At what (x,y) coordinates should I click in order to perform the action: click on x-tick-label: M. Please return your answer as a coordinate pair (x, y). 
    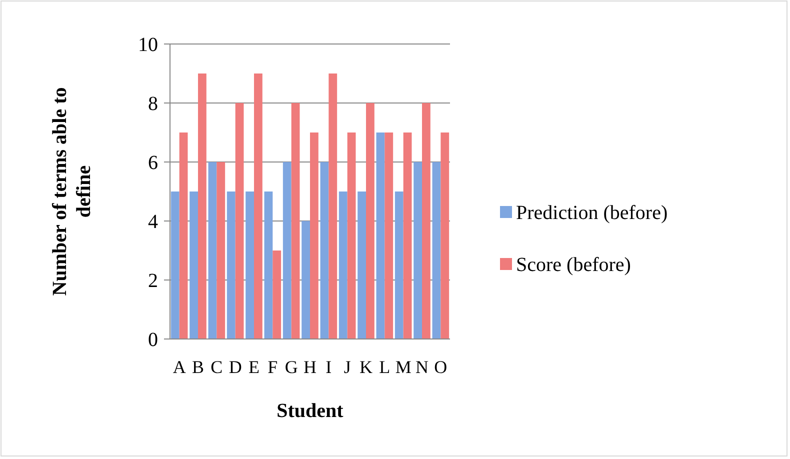
    Looking at the image, I should click on (403, 367).